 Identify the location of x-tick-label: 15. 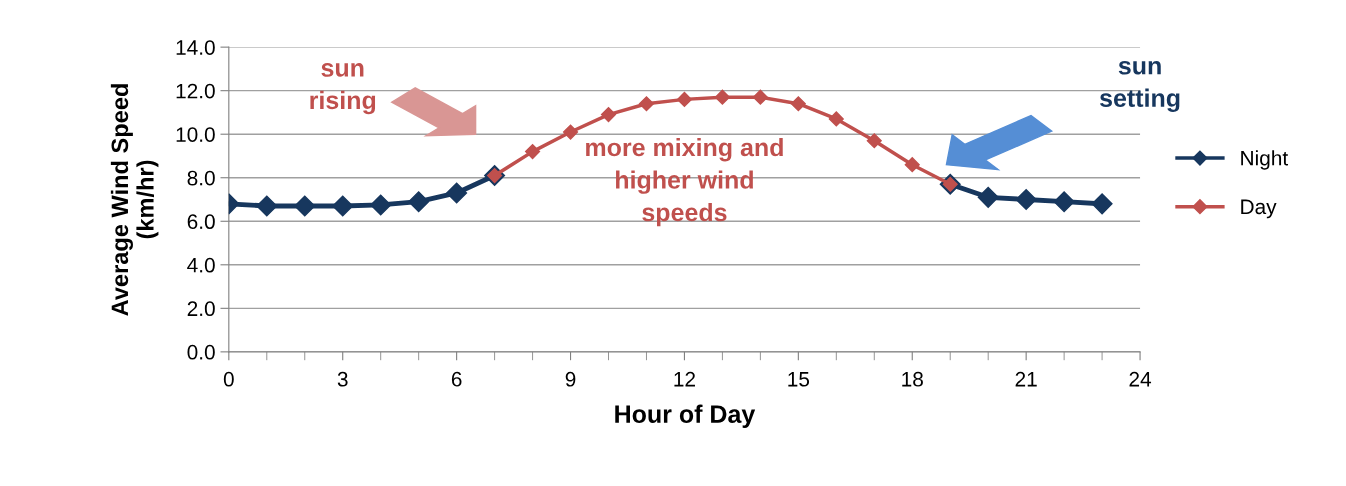
(799, 379).